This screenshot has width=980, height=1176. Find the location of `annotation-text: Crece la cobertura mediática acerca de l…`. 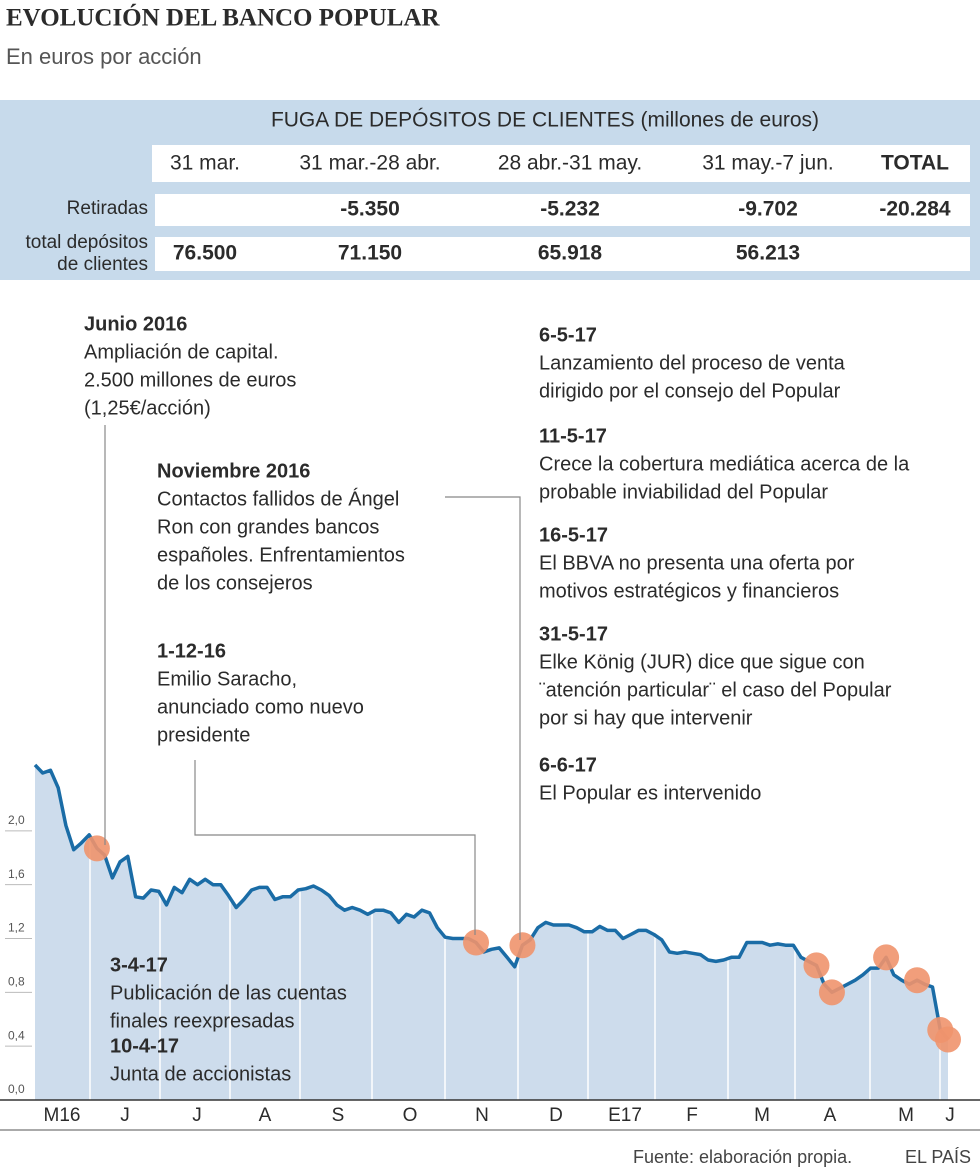

annotation-text: Crece la cobertura mediática acerca de l… is located at coordinates (724, 464).